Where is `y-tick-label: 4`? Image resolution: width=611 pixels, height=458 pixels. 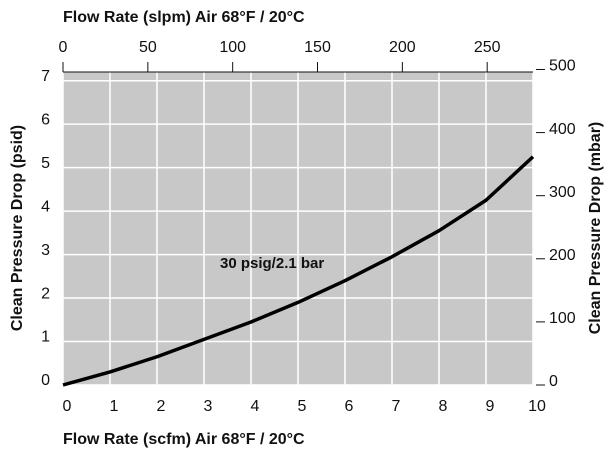 y-tick-label: 4 is located at coordinates (45, 206).